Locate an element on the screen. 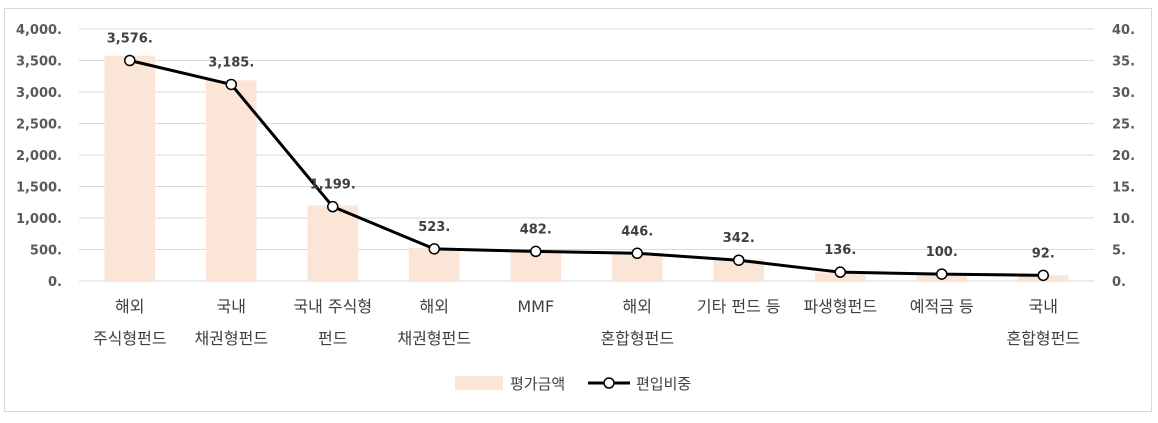 The width and height of the screenshot is (1158, 423). right-axis-tick-label: 5. is located at coordinates (1119, 251).